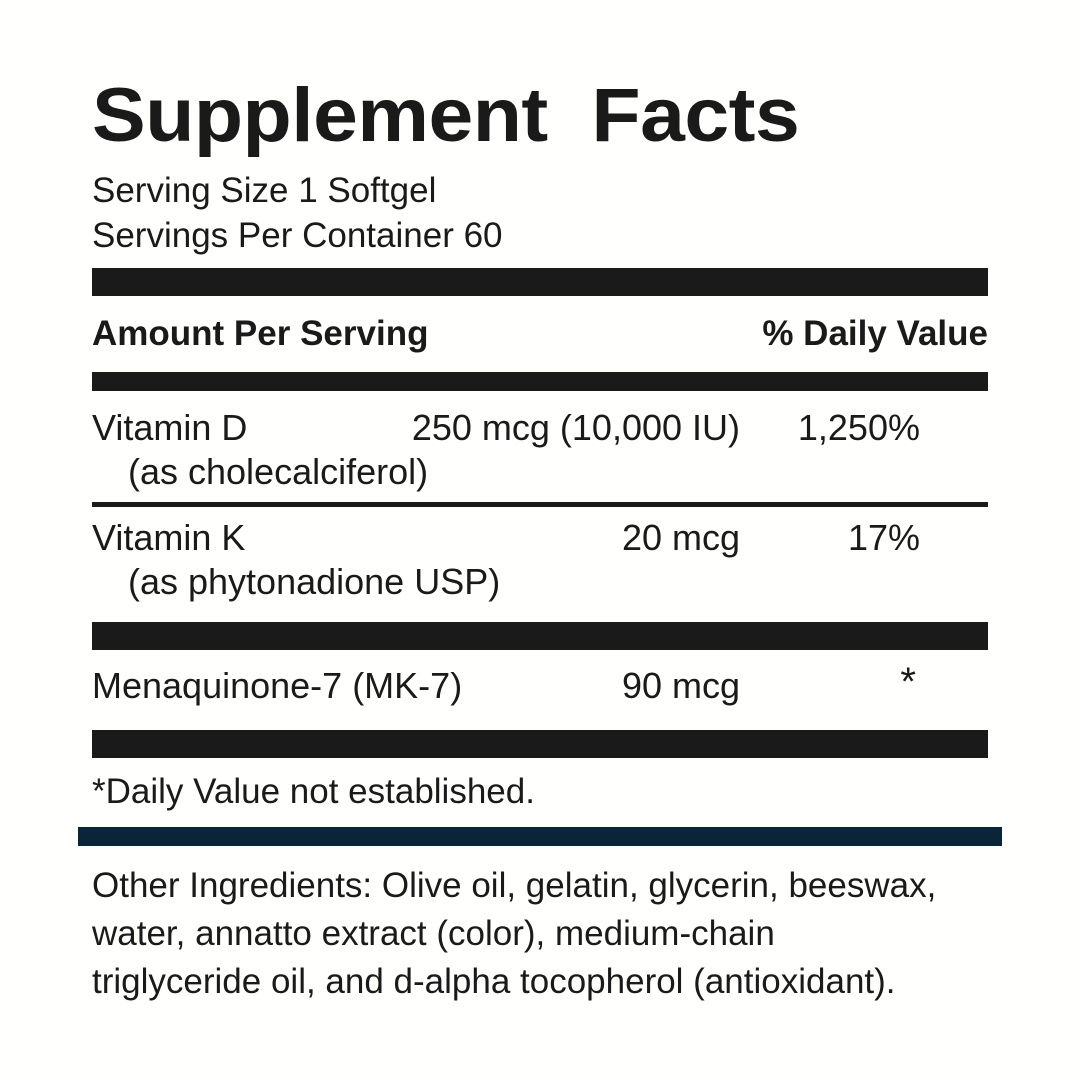 This screenshot has height=1080, width=1080. Describe the element at coordinates (297, 235) in the screenshot. I see `servings-per-container: Servings Per Container 60` at that location.